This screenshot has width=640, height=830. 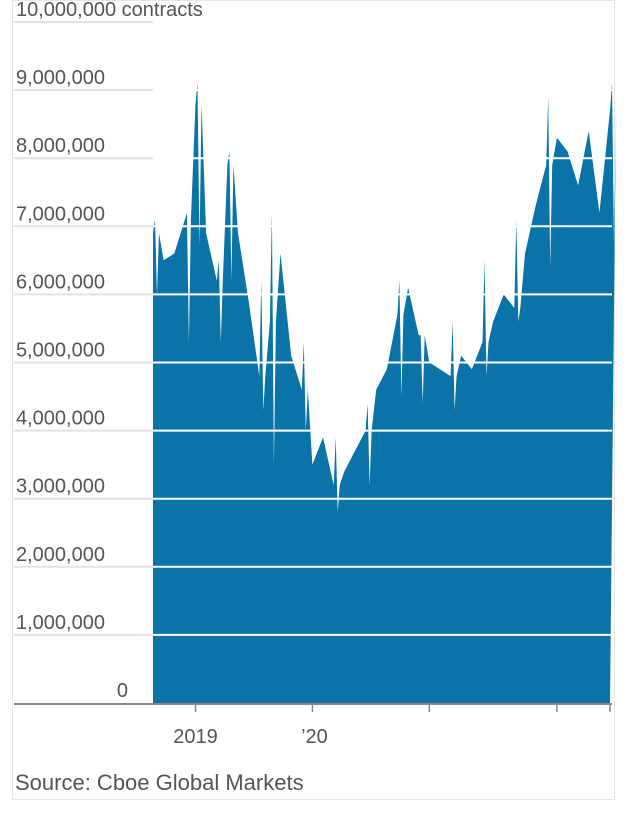 I want to click on y-tick-label: 0, so click(x=122, y=691).